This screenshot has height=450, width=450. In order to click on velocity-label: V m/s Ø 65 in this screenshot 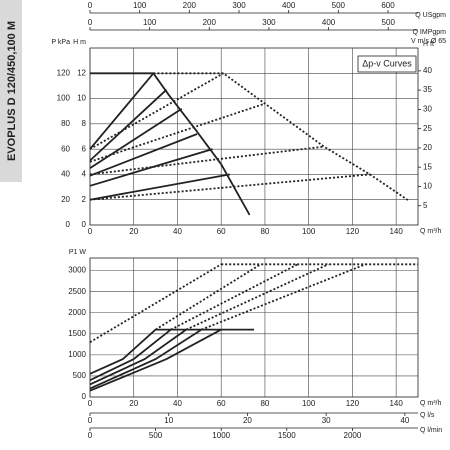, I will do `click(428, 41)`.